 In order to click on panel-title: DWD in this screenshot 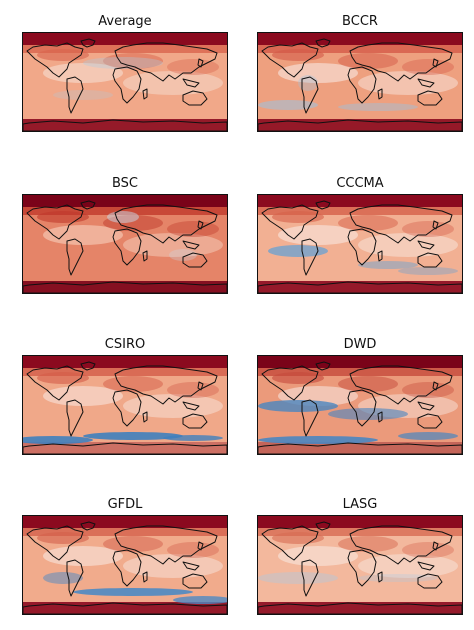, I will do `click(360, 344)`.